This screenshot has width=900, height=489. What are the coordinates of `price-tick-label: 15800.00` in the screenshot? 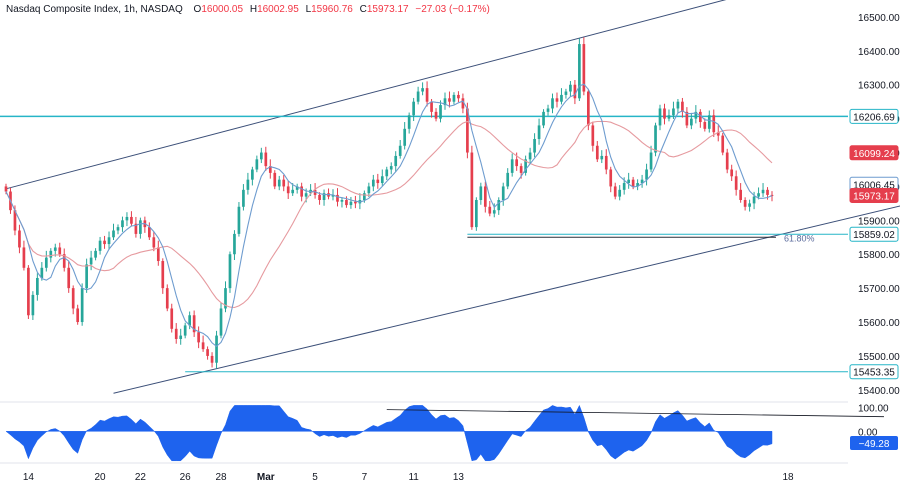 It's located at (879, 255).